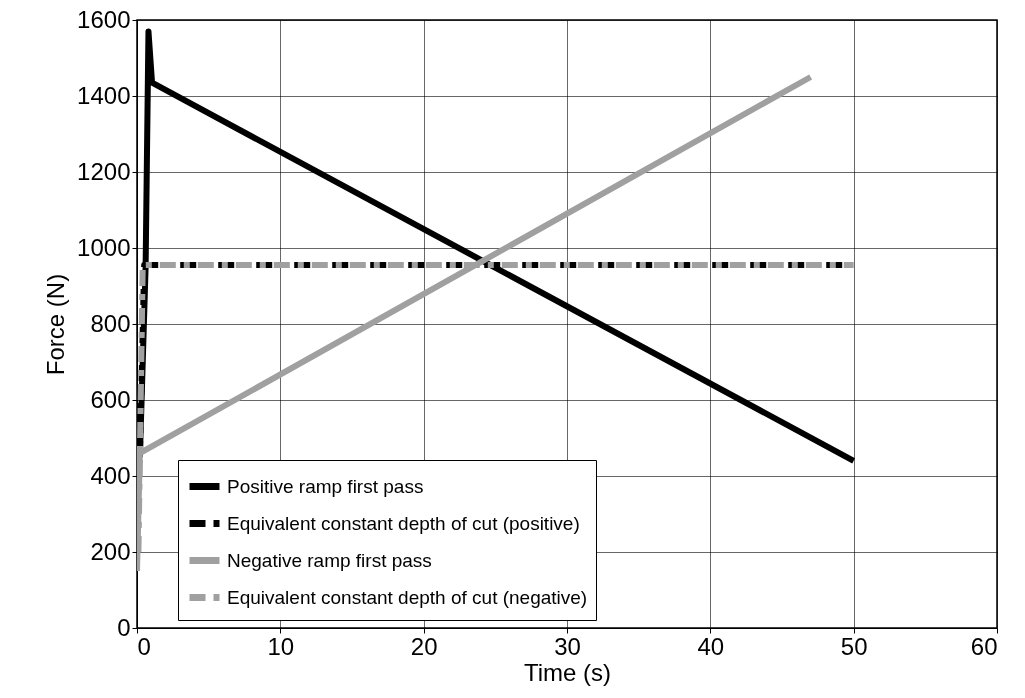 The width and height of the screenshot is (1025, 698). Describe the element at coordinates (56, 324) in the screenshot. I see `y-axis-title: Force (N)` at that location.